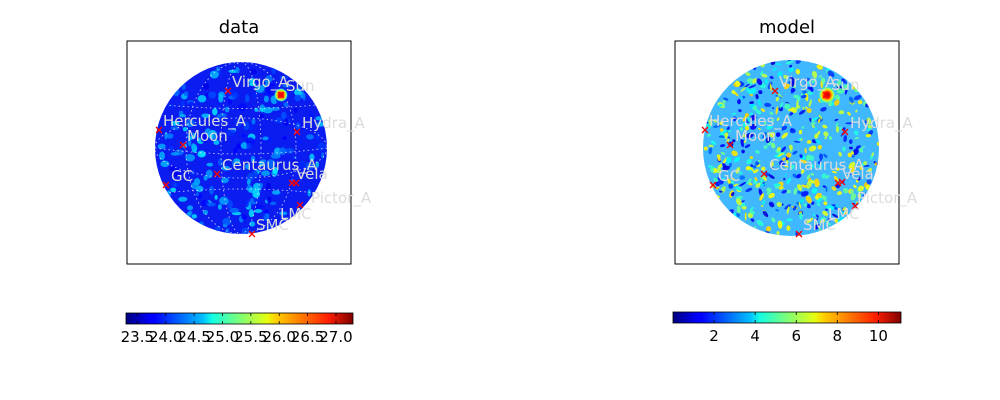  Describe the element at coordinates (182, 176) in the screenshot. I see `data-source-label: GC` at that location.